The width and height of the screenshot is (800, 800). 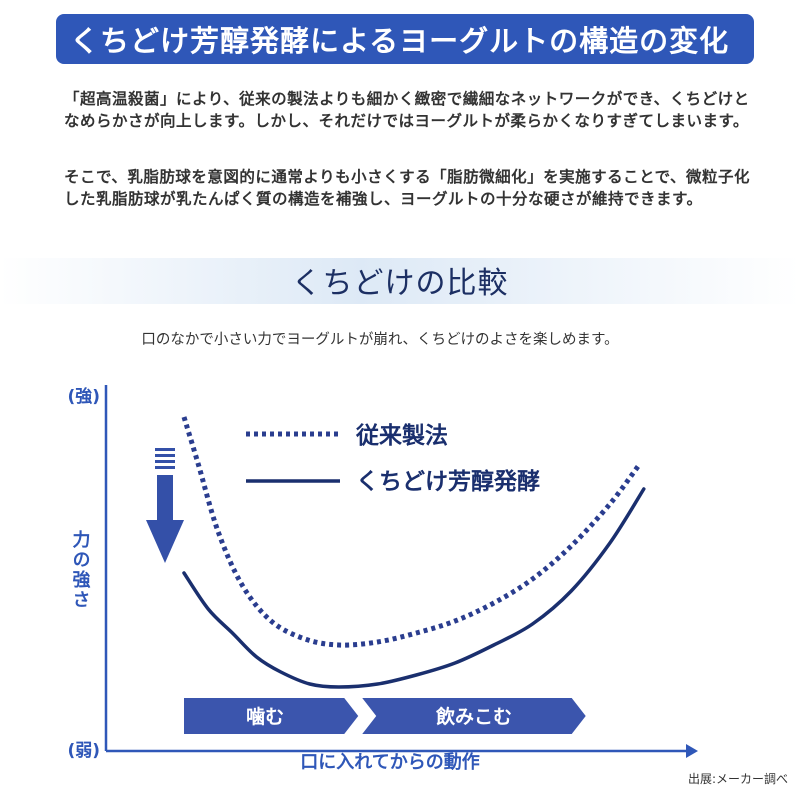 I want to click on phase-label-0: 噛む, so click(x=265, y=716).